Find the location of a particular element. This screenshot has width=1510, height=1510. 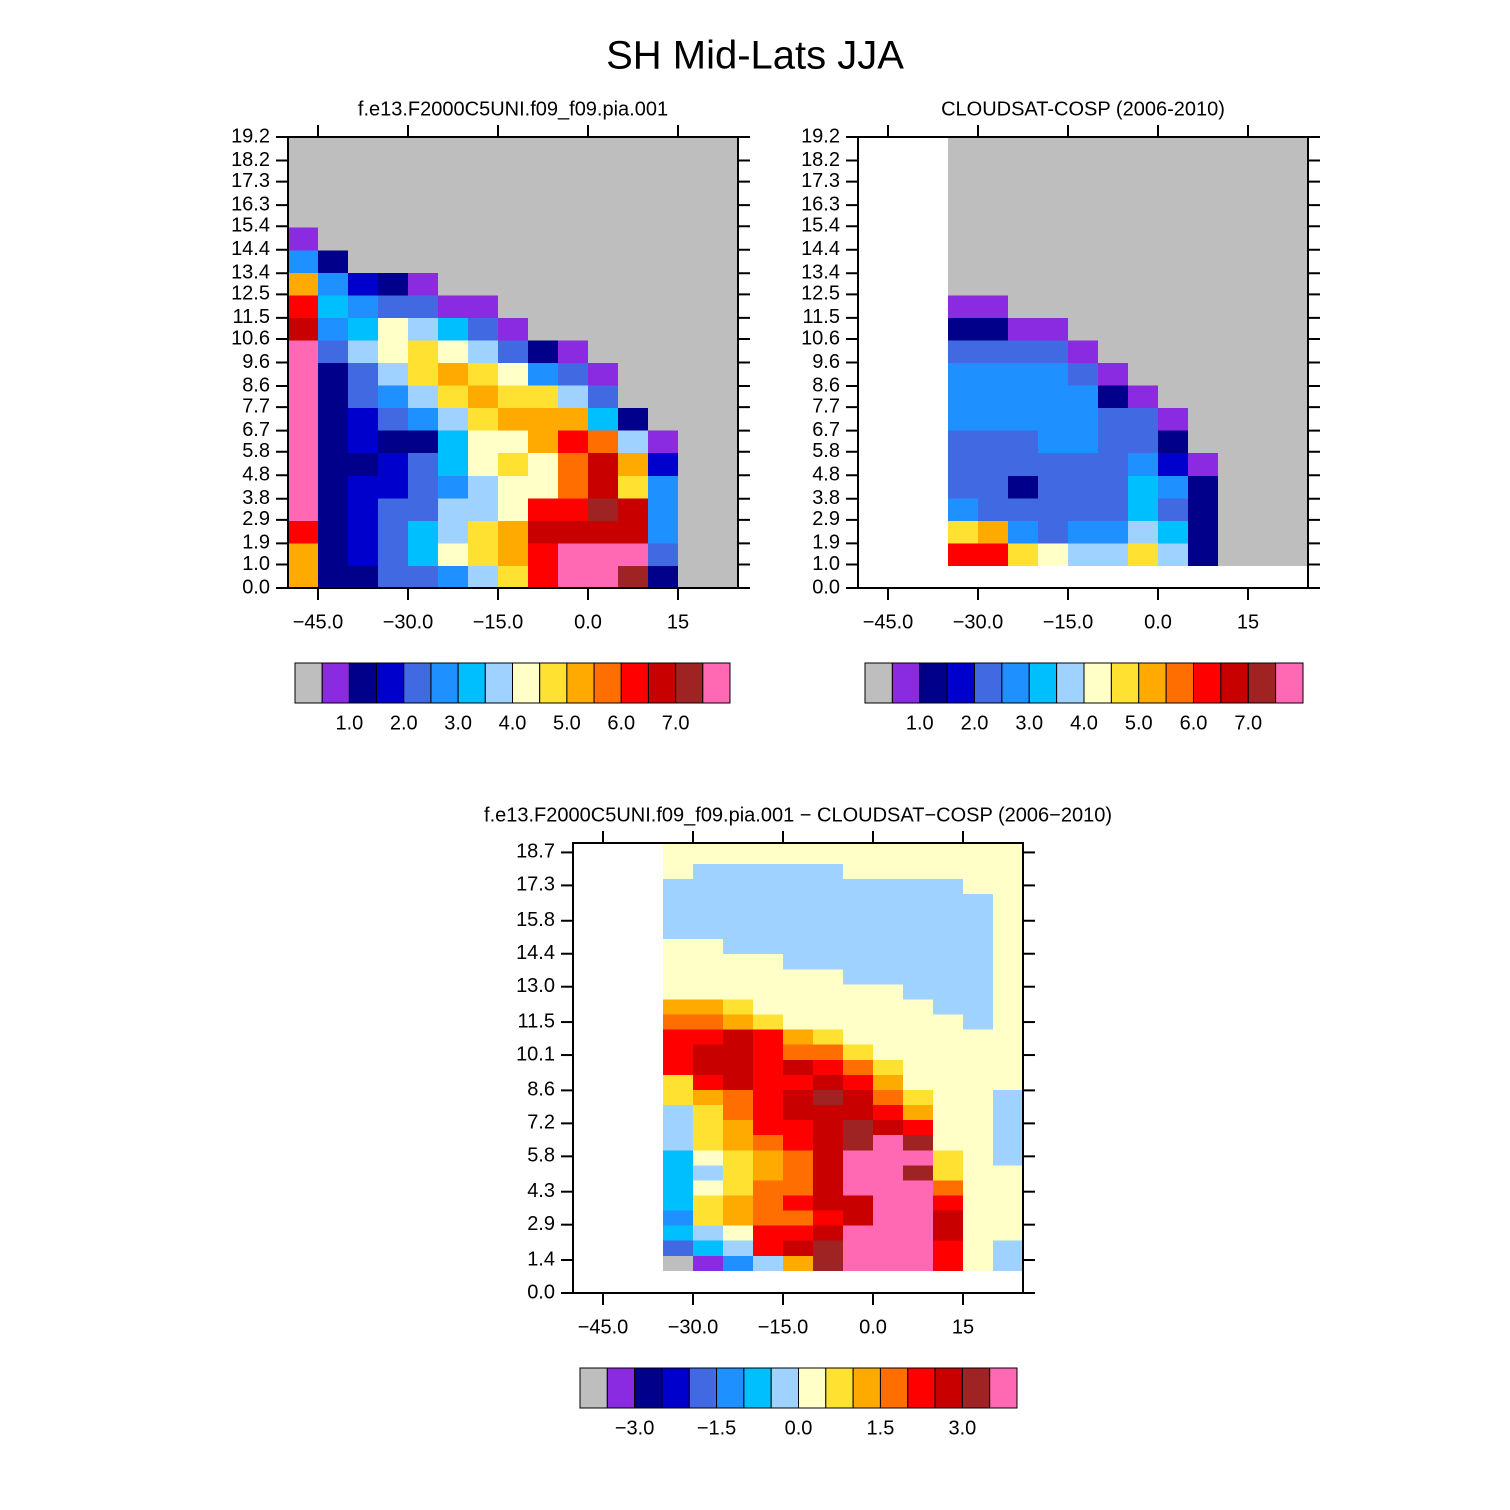

y-tick-label: 16.3 is located at coordinates (250, 204).